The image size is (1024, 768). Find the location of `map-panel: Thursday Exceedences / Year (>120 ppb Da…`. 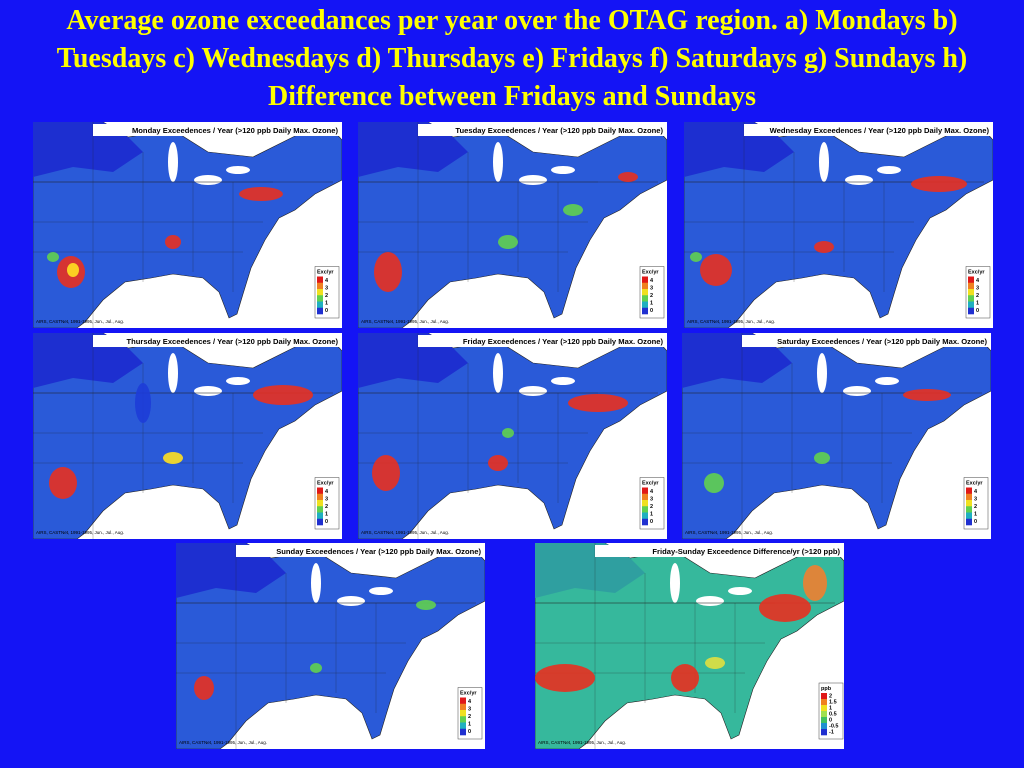

map-panel: Thursday Exceedences / Year (>120 ppb Da… is located at coordinates (187, 436).